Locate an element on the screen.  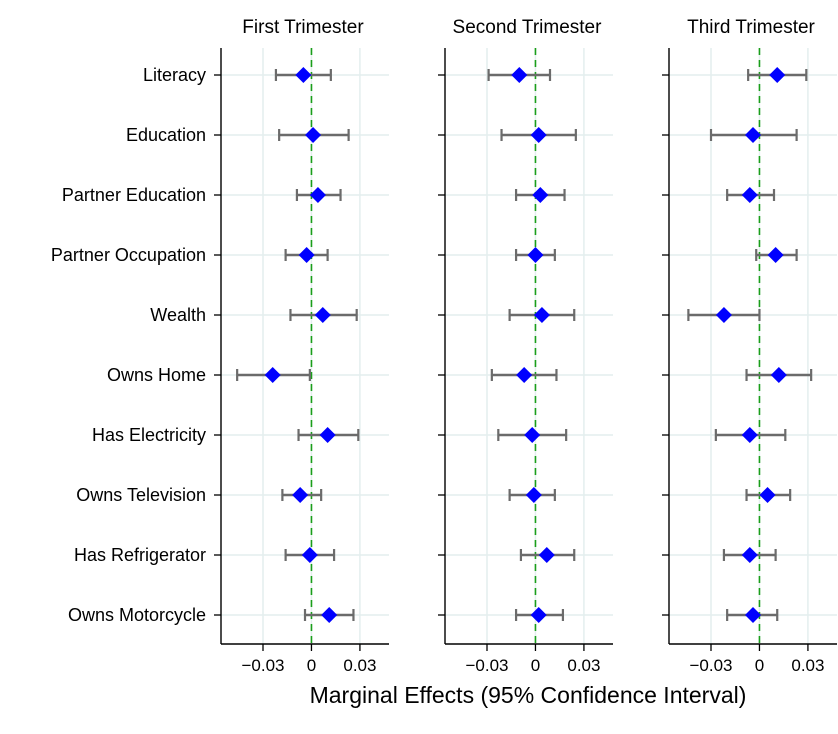
y-tick-label: Education is located at coordinates (166, 135).